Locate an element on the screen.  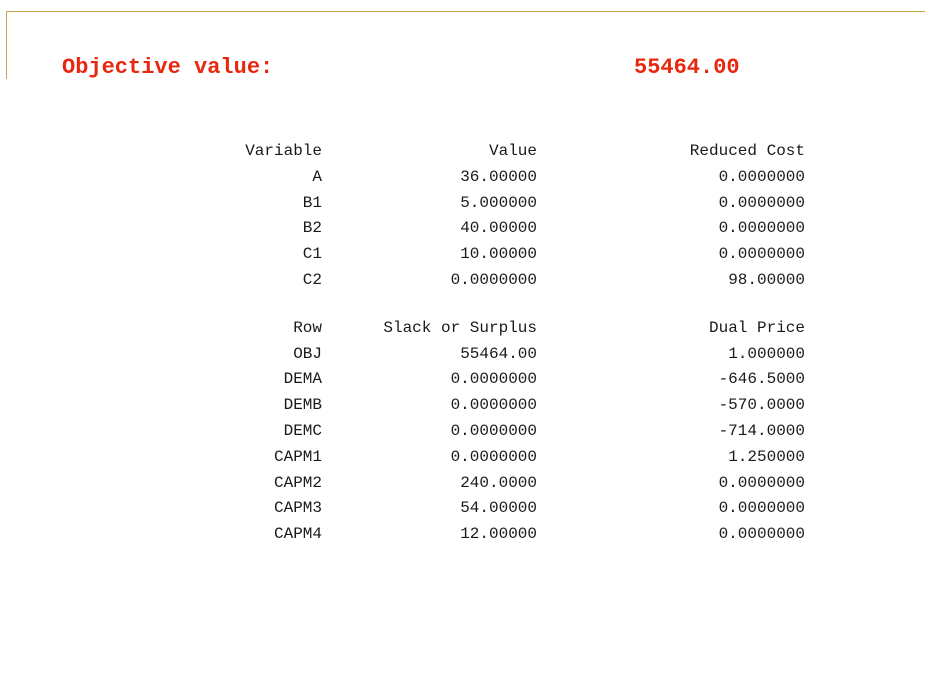
column-header-row: Row is located at coordinates (307, 327).